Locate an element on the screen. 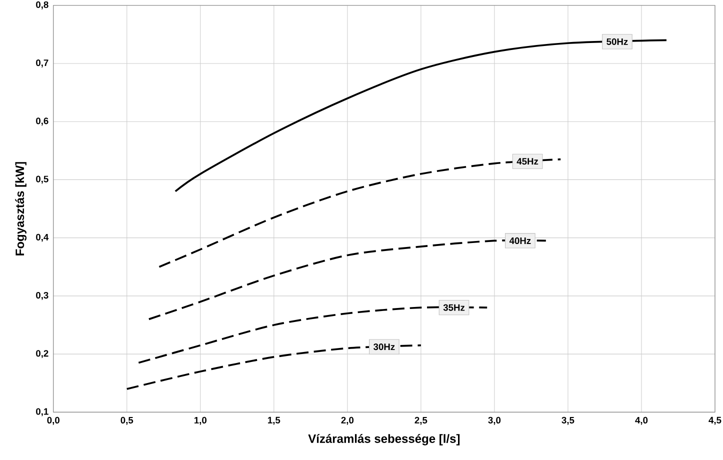  series-label: 50Hz is located at coordinates (617, 41).